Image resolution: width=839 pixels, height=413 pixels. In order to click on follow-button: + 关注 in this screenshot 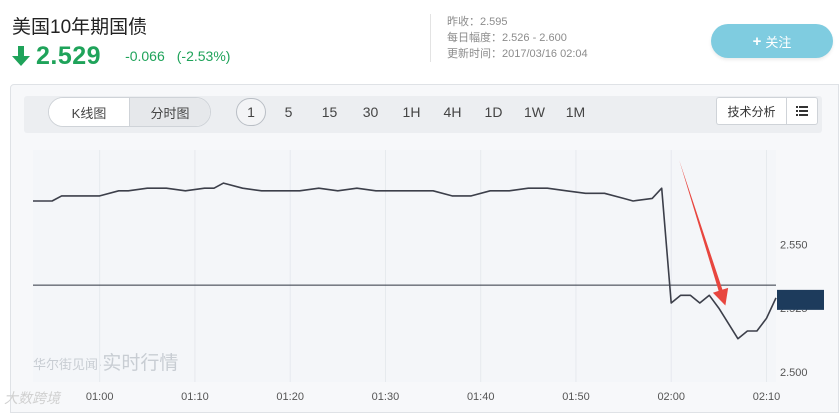, I will do `click(772, 41)`.